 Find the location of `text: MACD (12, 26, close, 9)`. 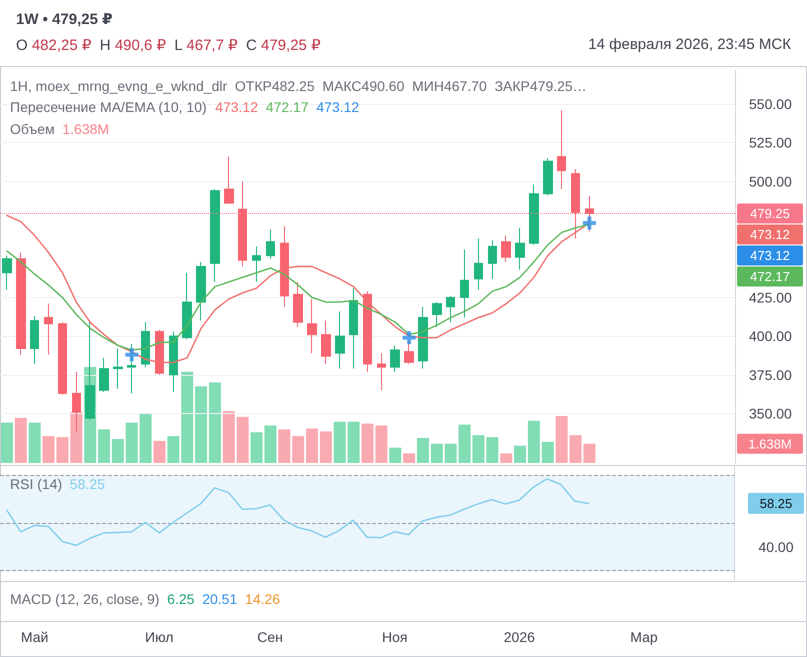

text: MACD (12, 26, close, 9) is located at coordinates (85, 599).